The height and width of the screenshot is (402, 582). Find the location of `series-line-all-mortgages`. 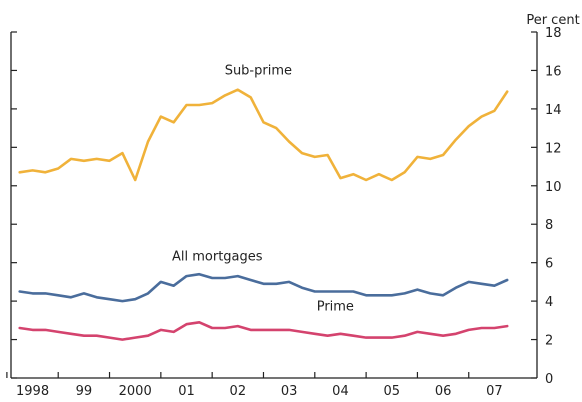

series-line-all-mortgages is located at coordinates (263, 287).